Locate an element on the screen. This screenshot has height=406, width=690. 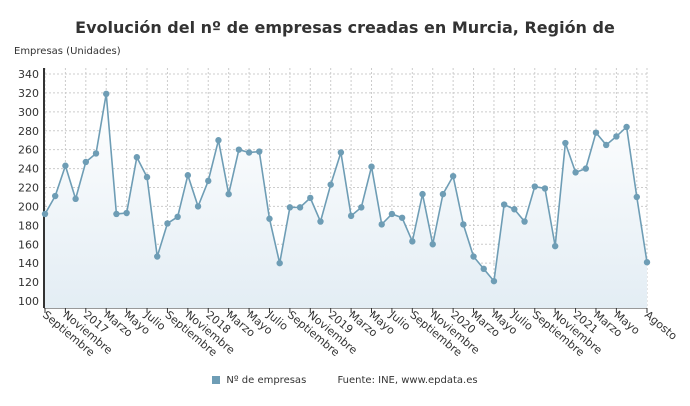
legend-label: Nº de empresas is located at coordinates (266, 380).